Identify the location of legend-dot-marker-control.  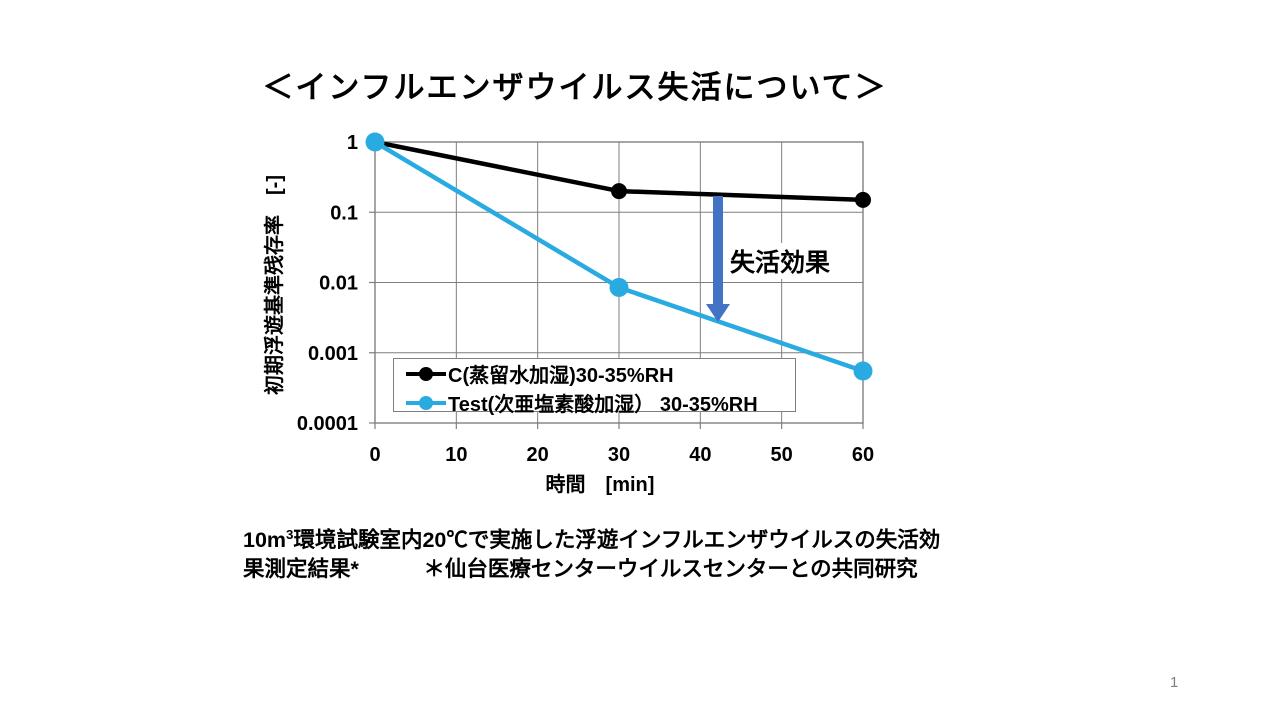
(426, 373).